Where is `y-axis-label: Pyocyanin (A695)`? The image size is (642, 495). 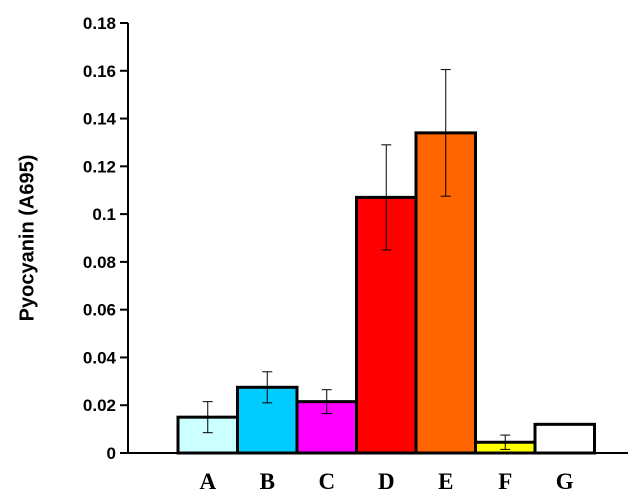 y-axis-label: Pyocyanin (A695) is located at coordinates (27, 238).